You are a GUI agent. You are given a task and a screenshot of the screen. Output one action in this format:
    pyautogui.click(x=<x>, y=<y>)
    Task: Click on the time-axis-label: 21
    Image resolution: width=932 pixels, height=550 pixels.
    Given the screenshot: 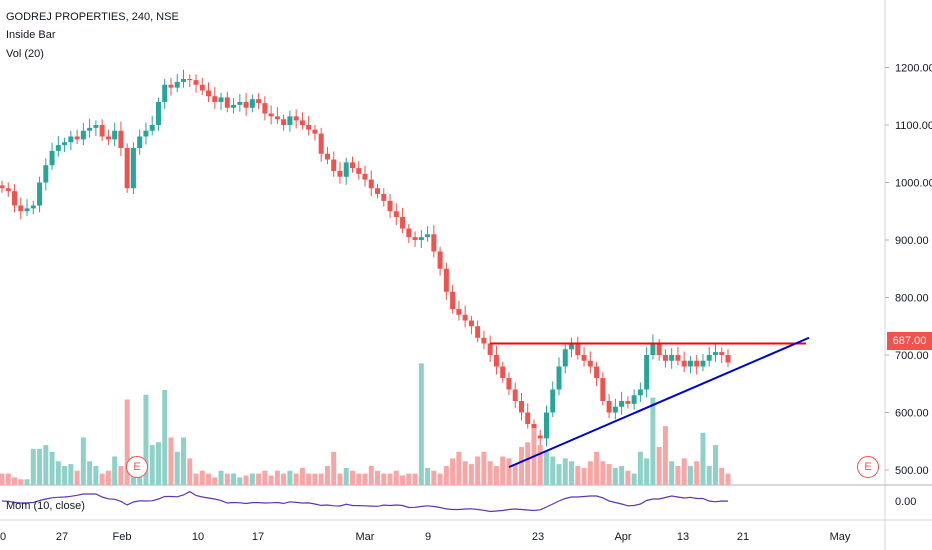 What is the action you would take?
    pyautogui.click(x=743, y=537)
    